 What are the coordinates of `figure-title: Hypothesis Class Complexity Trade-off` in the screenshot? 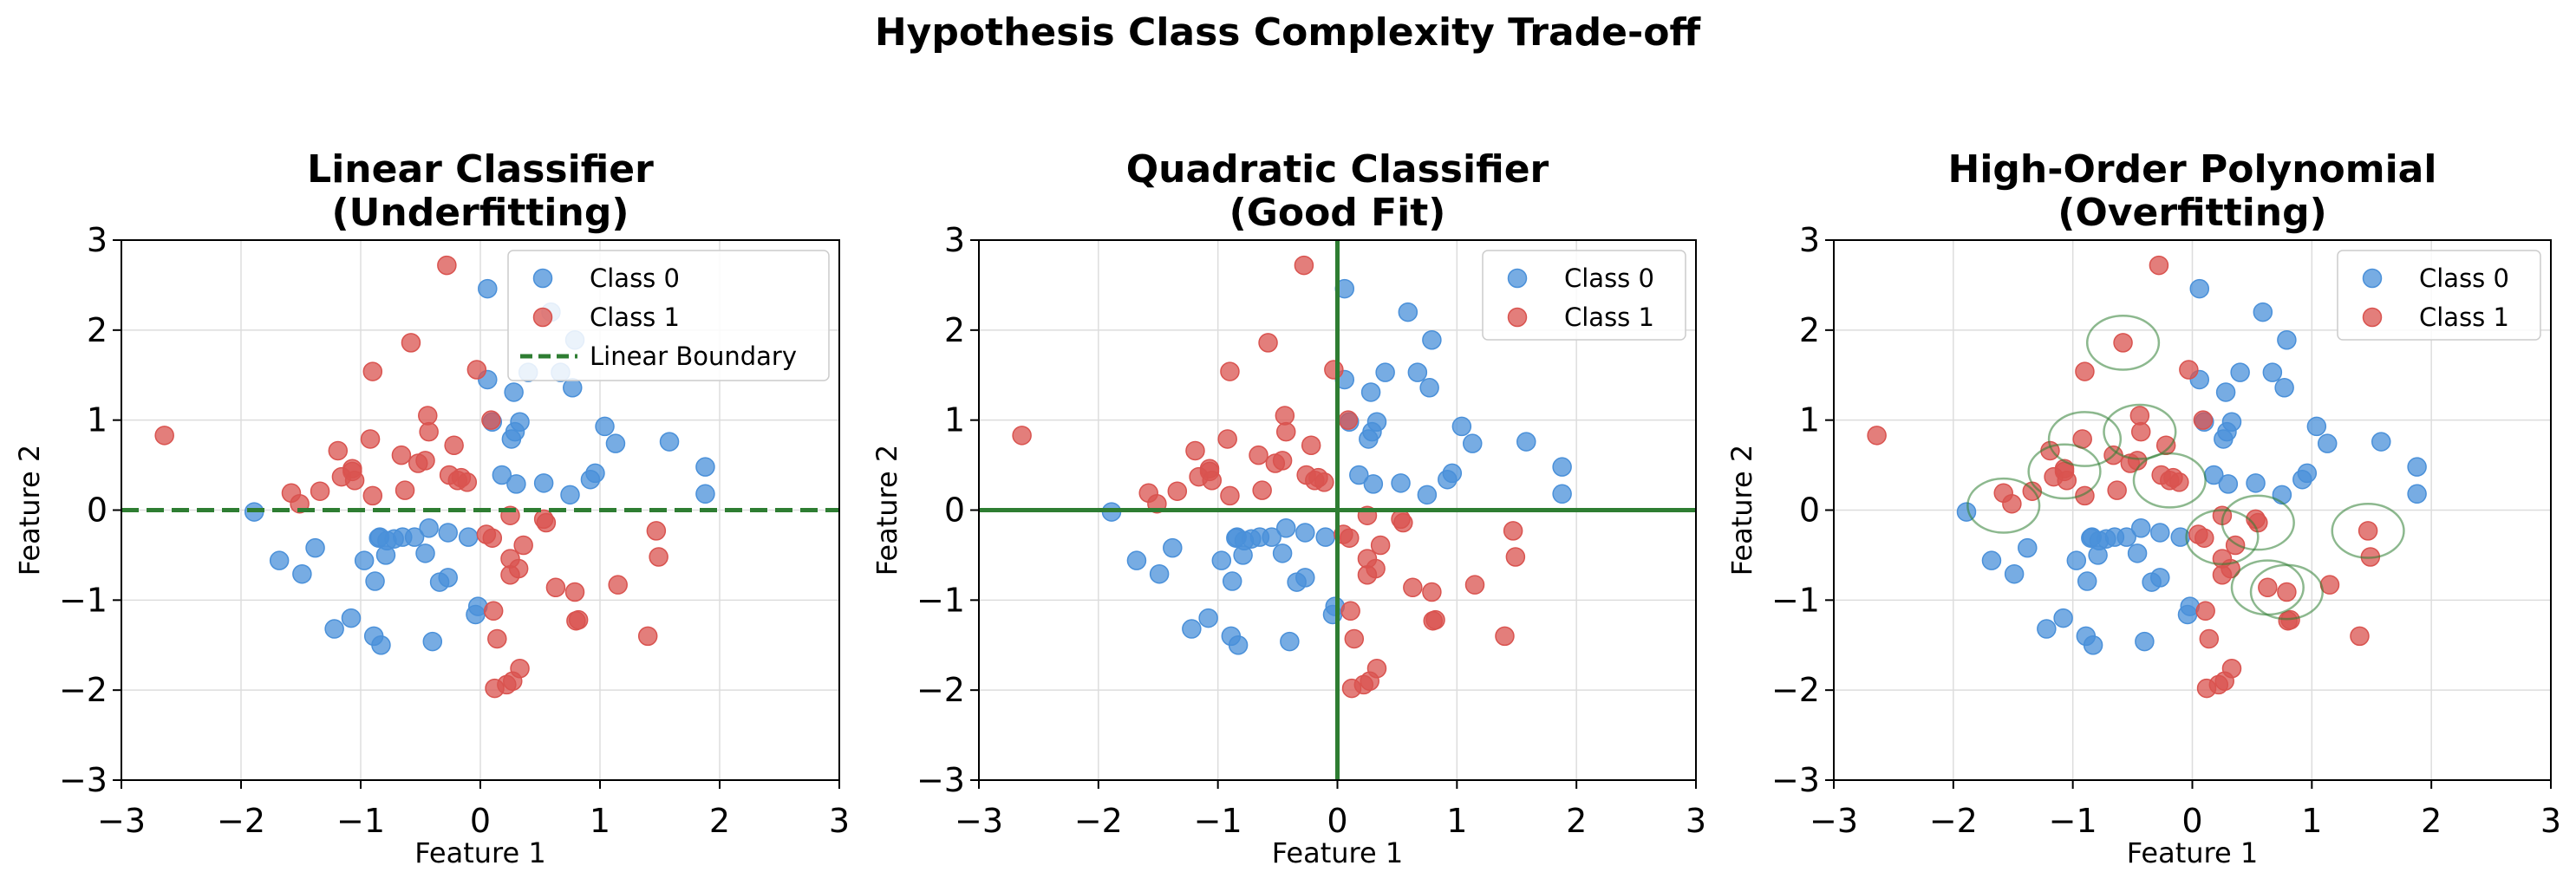 It's located at (1289, 32).